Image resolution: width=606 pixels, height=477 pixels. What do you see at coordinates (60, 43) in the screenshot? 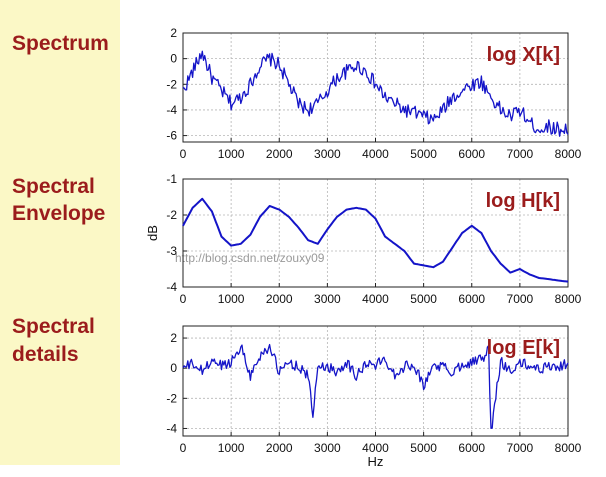
I see `spectrum-label: Spectrum` at bounding box center [60, 43].